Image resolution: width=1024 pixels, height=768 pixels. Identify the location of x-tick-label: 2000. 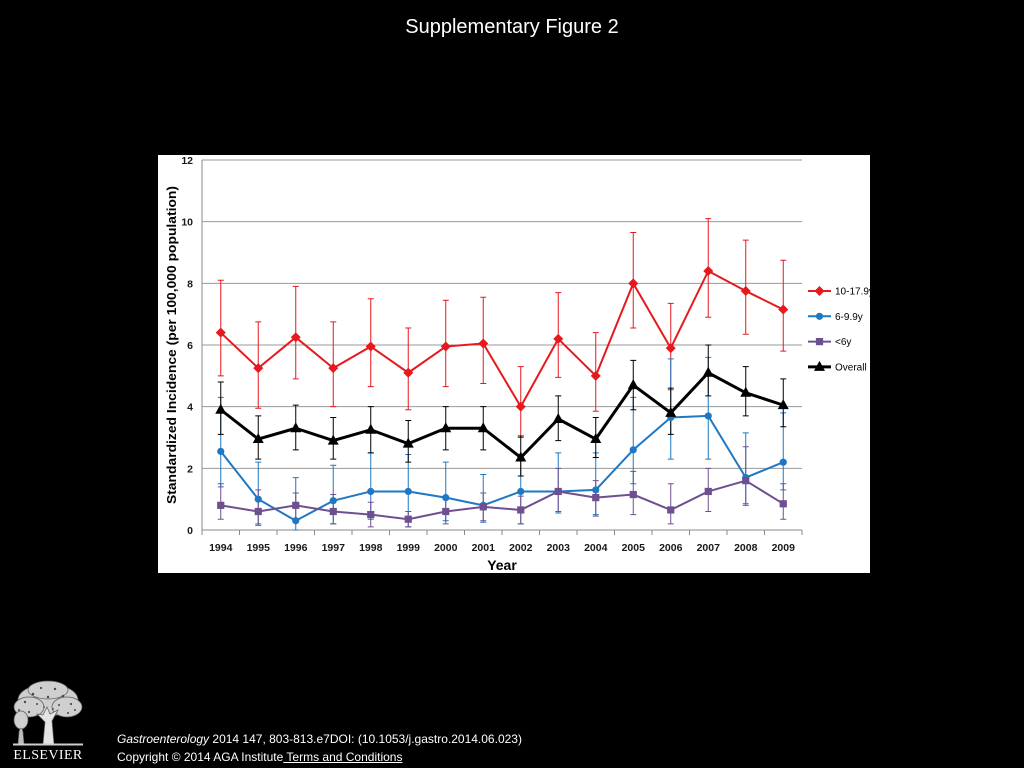
(446, 548).